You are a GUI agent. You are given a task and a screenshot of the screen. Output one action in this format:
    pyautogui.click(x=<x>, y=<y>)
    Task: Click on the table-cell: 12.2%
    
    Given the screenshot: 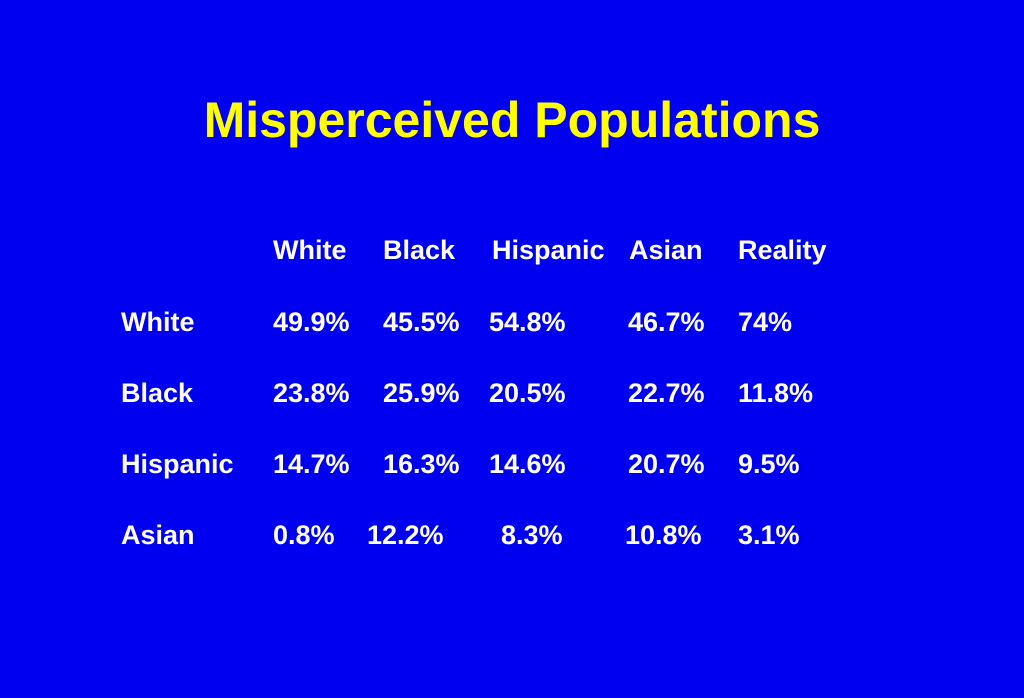 What is the action you would take?
    pyautogui.click(x=405, y=535)
    